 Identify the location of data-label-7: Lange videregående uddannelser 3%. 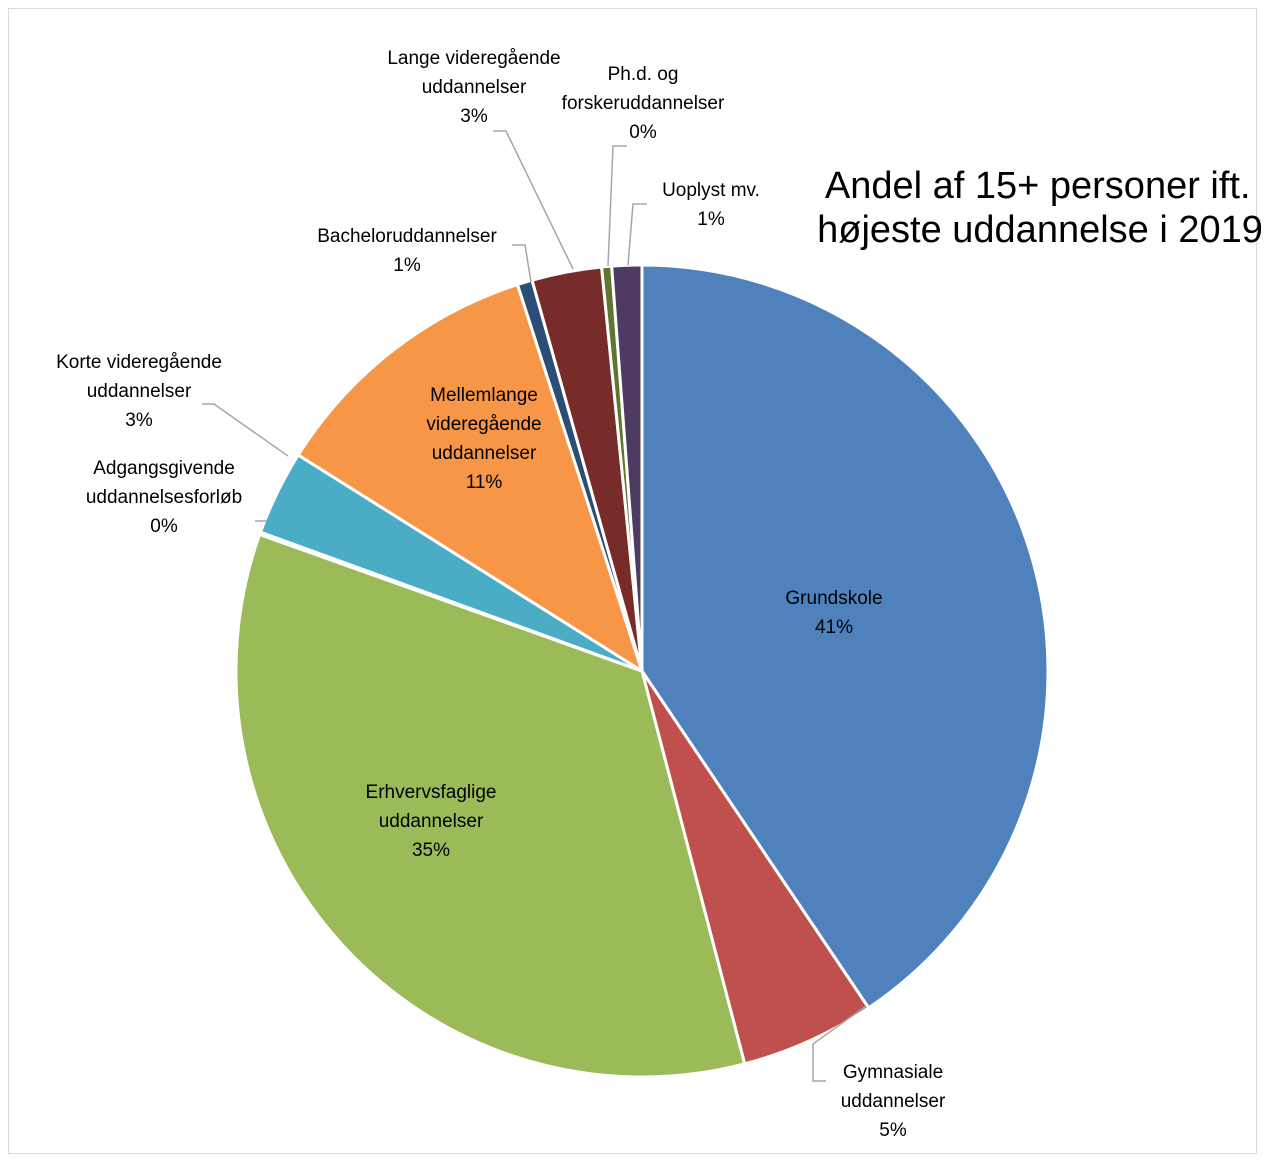
(473, 87).